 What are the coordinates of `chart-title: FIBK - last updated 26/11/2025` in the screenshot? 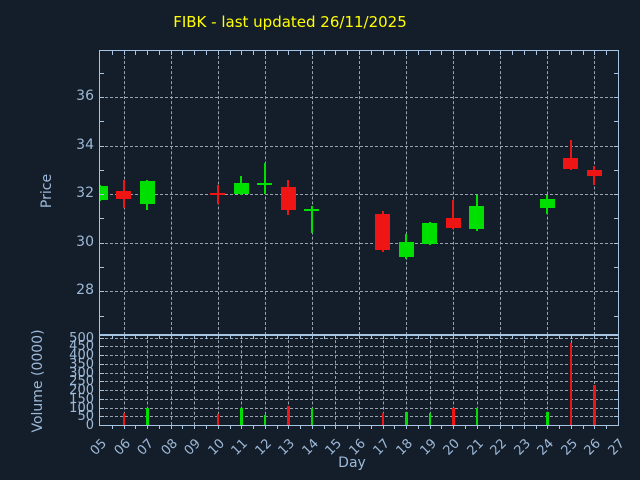 It's located at (290, 22).